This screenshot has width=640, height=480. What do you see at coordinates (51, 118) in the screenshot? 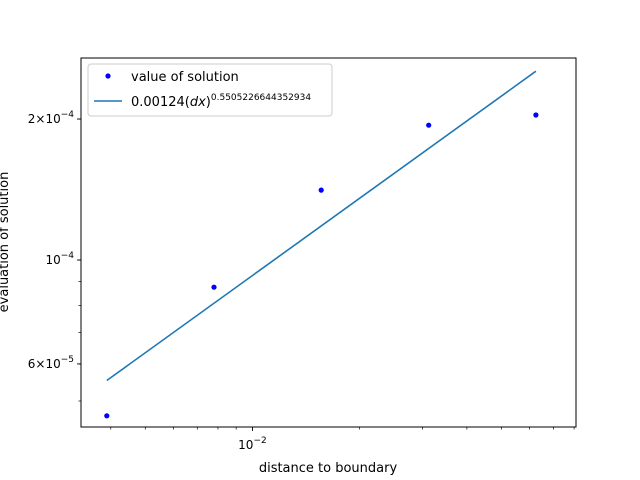
I see `y-tick-label: 2×10⁻⁴` at bounding box center [51, 118].